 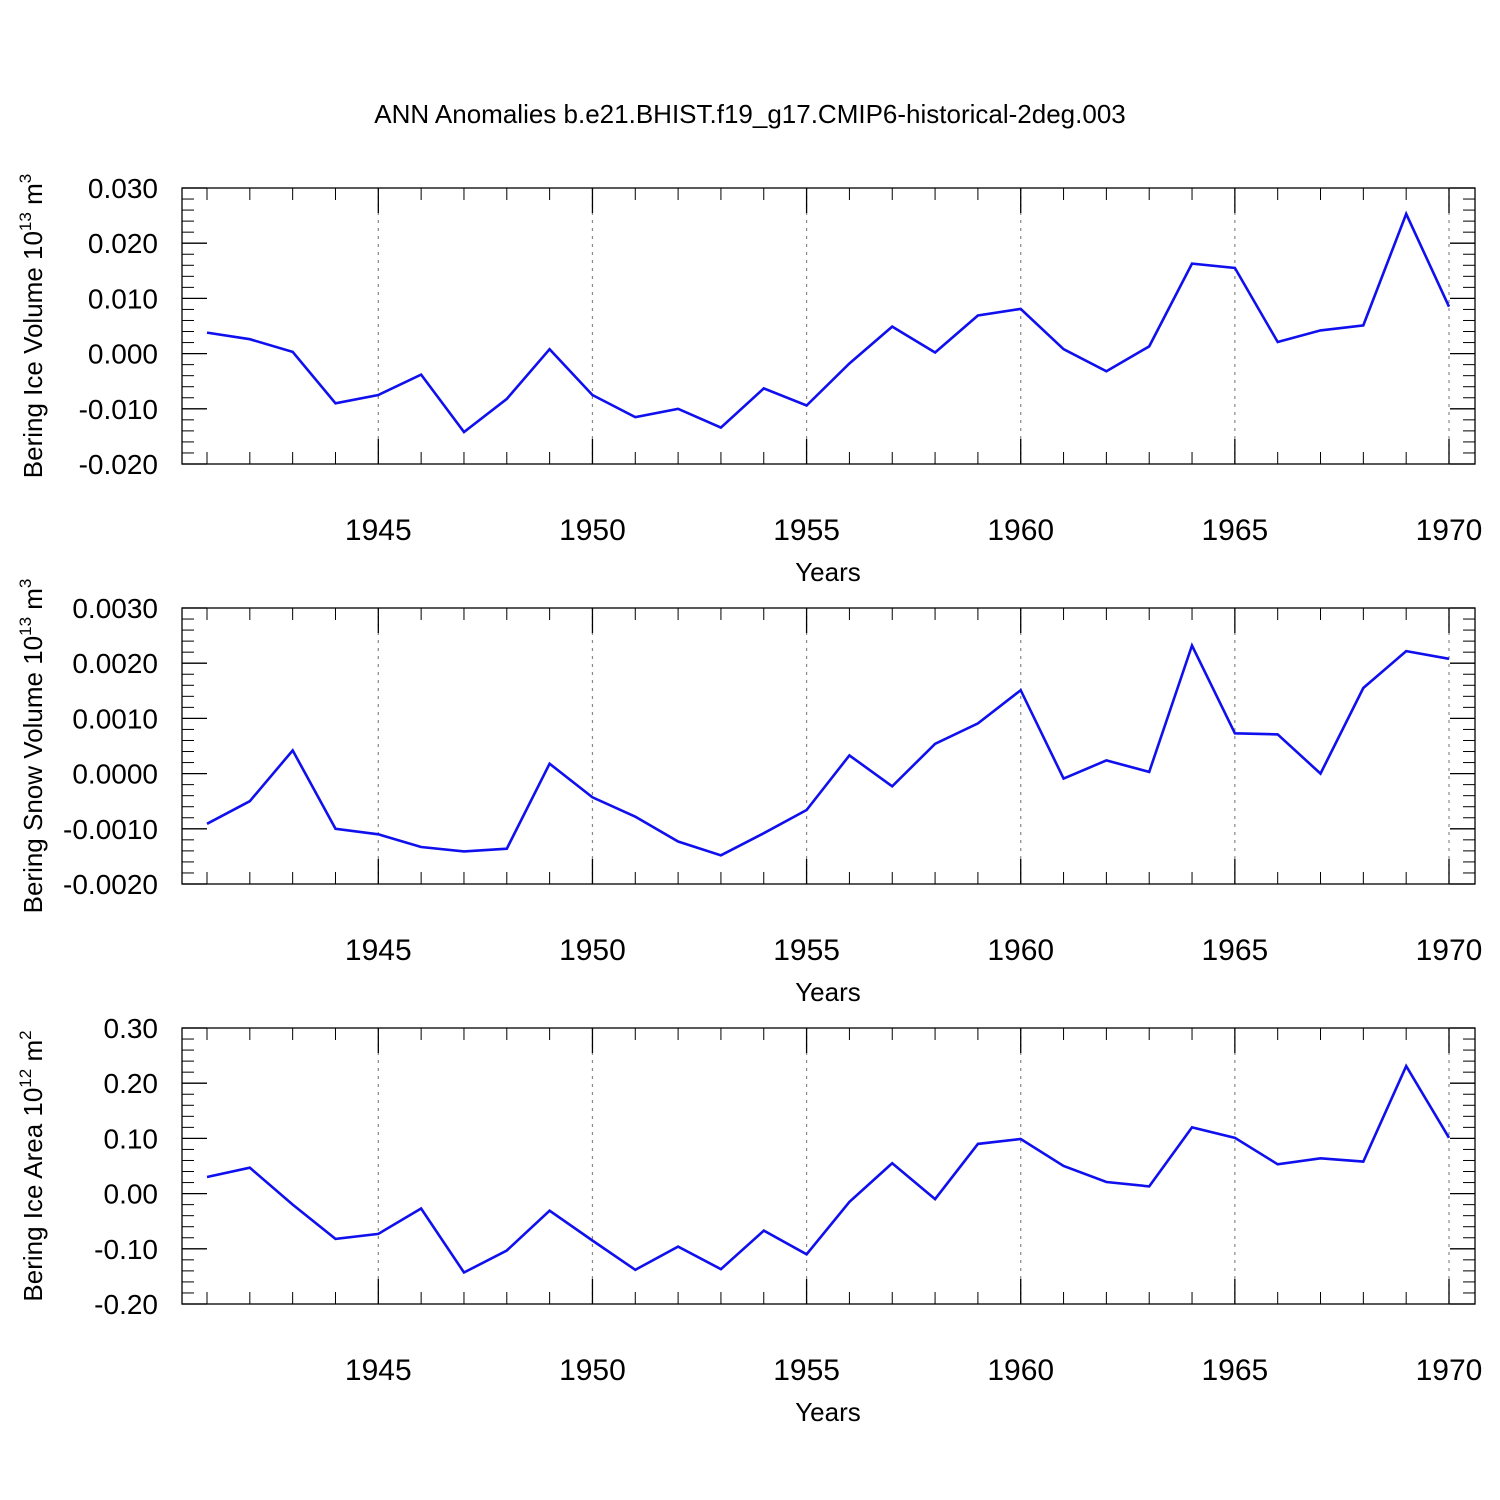 What do you see at coordinates (32, 746) in the screenshot?
I see `y-axis-label: Bering Snow Volume 1013 m3` at bounding box center [32, 746].